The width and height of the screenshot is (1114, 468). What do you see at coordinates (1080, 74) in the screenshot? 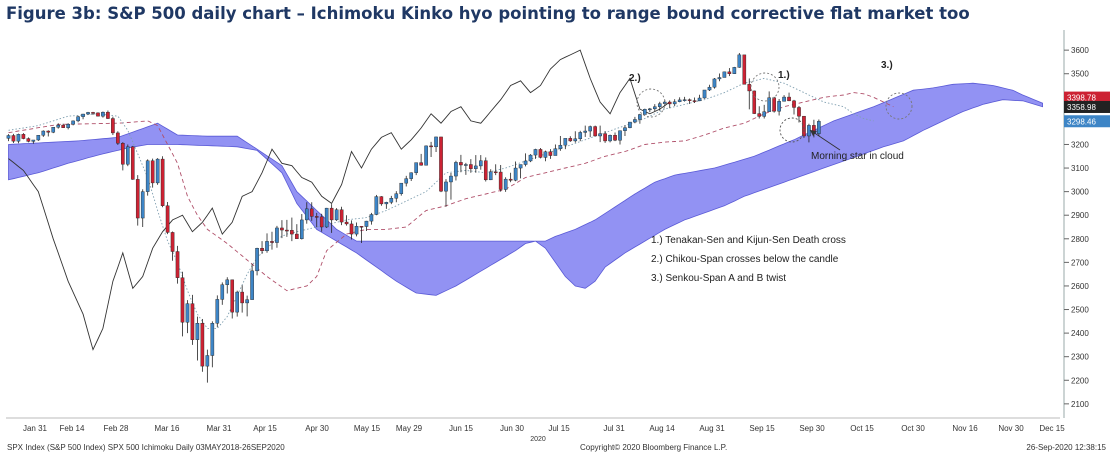
I see `y-tick-label: 3500` at bounding box center [1080, 74].